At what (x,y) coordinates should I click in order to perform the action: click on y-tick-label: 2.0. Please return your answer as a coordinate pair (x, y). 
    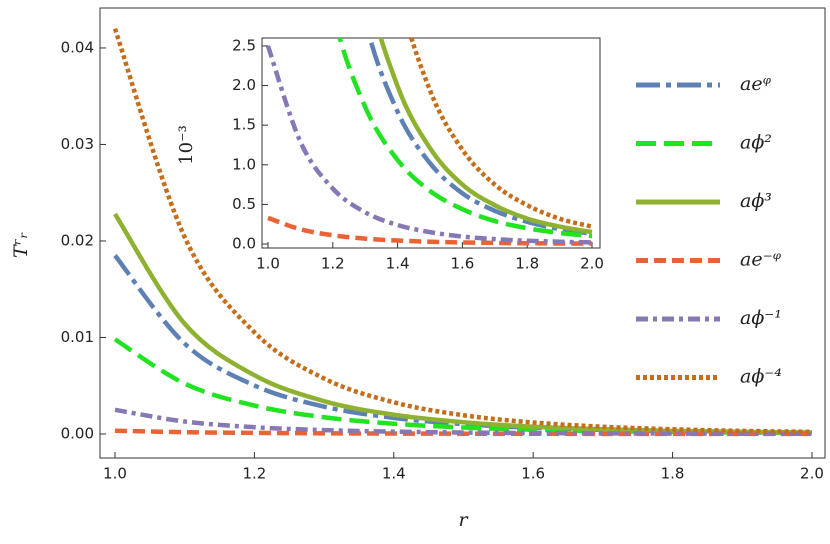
    Looking at the image, I should click on (244, 85).